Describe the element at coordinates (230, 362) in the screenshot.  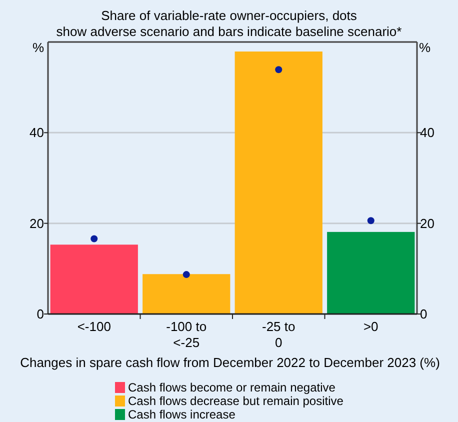
I see `x-axis-title: Changes in spare cash flow from December 2022 to December 2023 (%)` at that location.